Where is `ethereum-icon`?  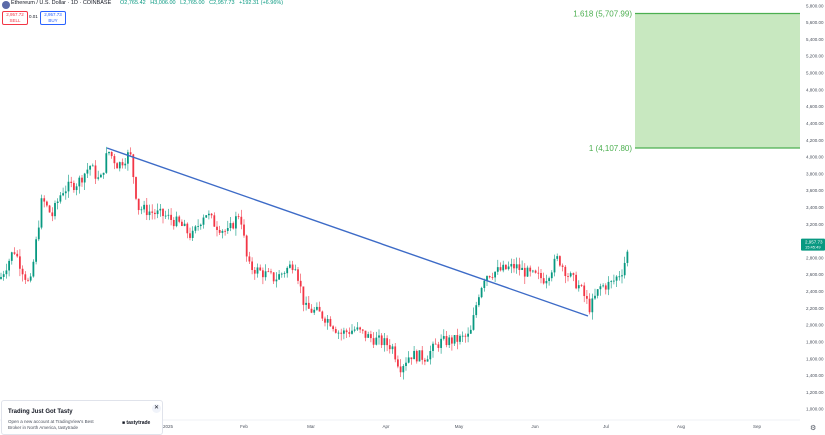 ethereum-icon is located at coordinates (6, 5).